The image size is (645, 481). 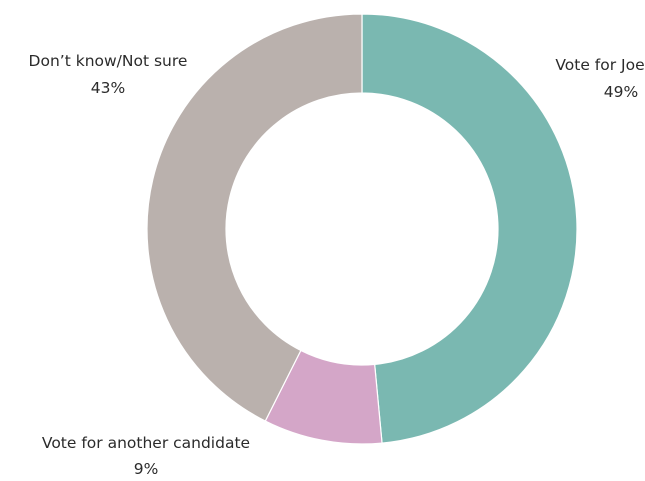 I want to click on slice-label-dont-know: Don’t know/Not sure 43%, so click(x=108, y=74).